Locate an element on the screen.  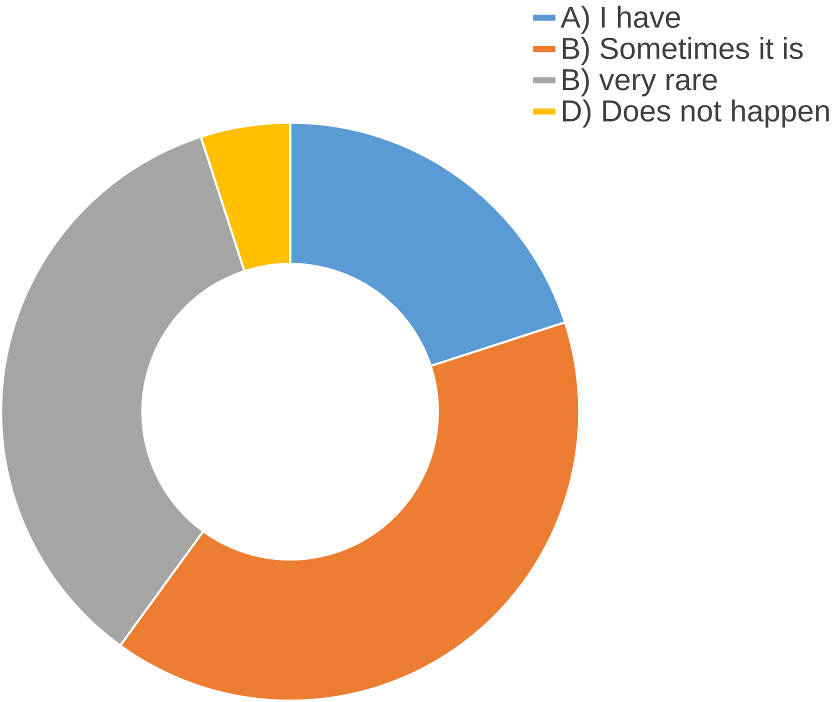
legend-label: B) Sometimes it is is located at coordinates (683, 51).